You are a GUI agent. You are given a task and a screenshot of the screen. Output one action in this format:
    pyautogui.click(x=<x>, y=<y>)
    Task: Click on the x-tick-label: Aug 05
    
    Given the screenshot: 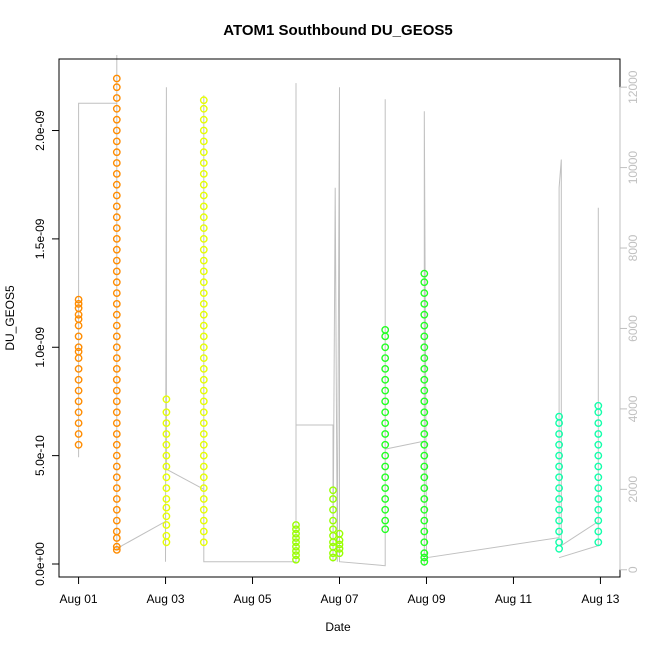 What is the action you would take?
    pyautogui.click(x=252, y=599)
    